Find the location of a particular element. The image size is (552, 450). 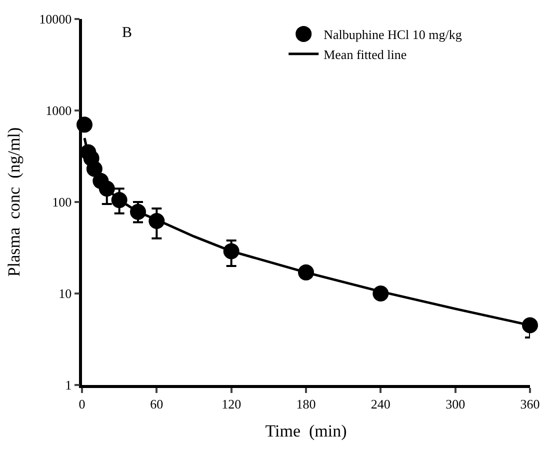

y-tick-label: 1000 is located at coordinates (59, 110).